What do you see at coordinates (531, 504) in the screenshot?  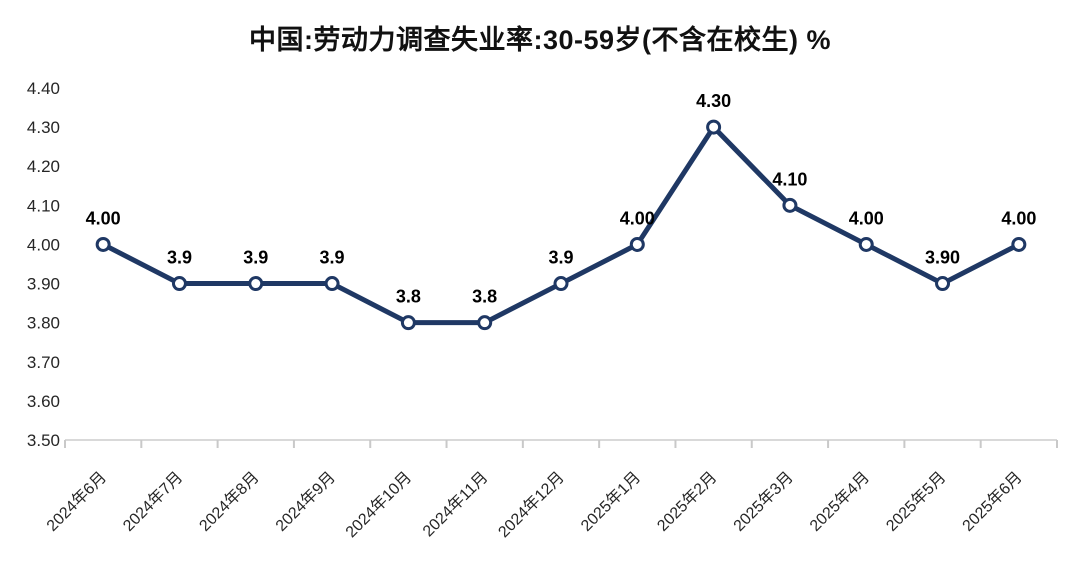 I see `x-tick-label: 2024年12月` at bounding box center [531, 504].